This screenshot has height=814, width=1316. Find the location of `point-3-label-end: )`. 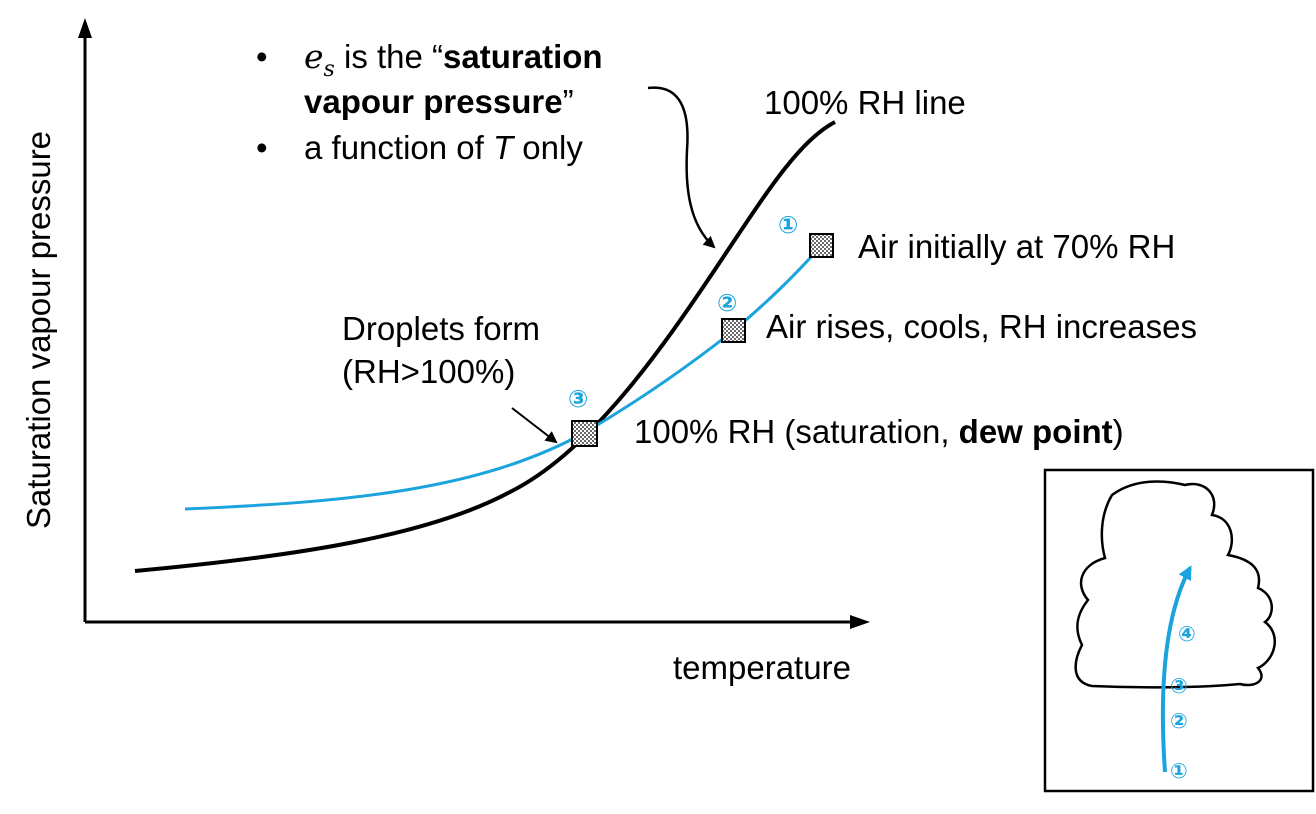

point-3-label-end: ) is located at coordinates (1118, 431).